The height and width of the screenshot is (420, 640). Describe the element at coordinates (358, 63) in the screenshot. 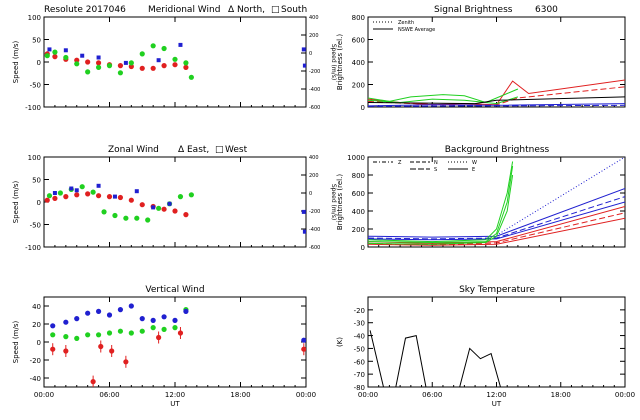

I see `signal-ytick-label: 400` at that location.